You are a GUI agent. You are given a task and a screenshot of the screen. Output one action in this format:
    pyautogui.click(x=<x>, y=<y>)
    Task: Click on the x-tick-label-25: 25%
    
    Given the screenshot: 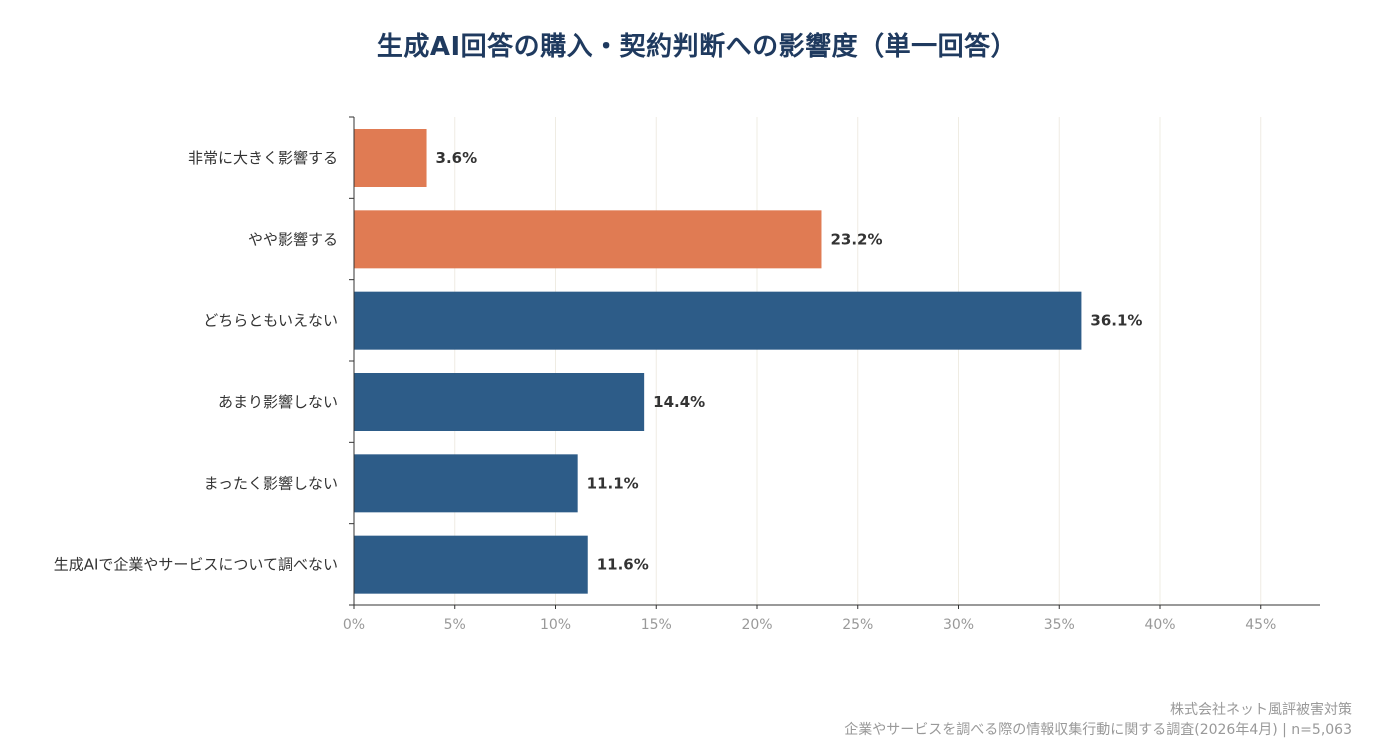 What is the action you would take?
    pyautogui.click(x=857, y=625)
    